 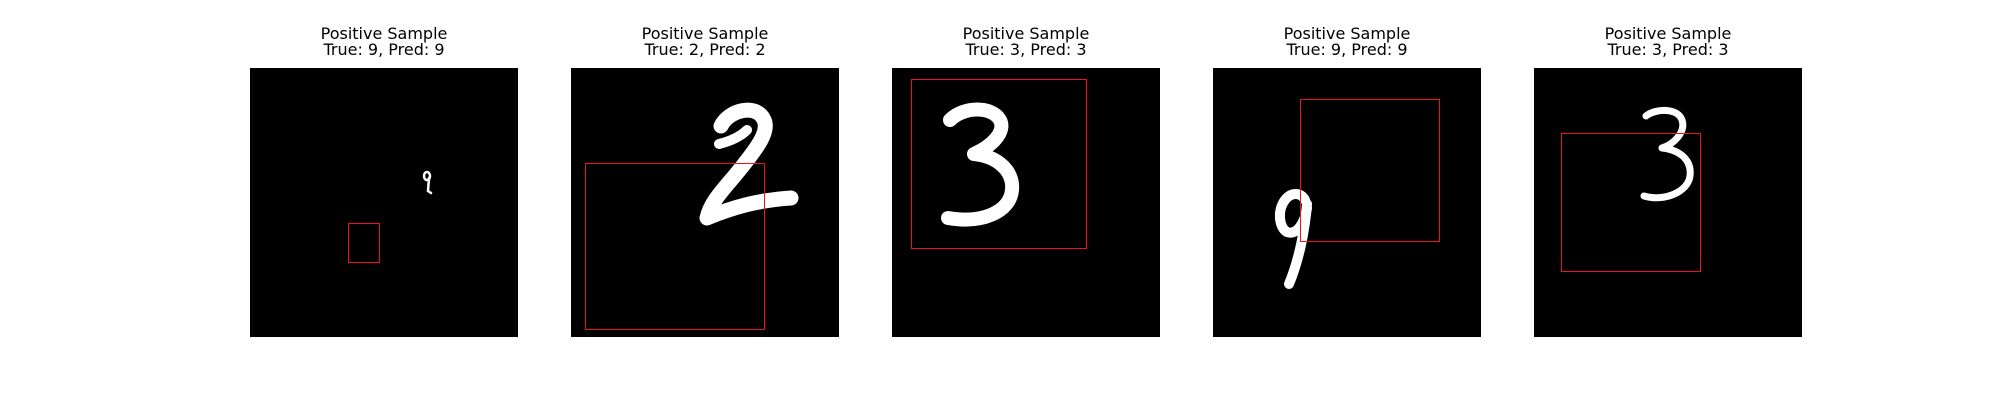 I want to click on sample-panel-3: Positive Sample True: 3, Pred: 3, so click(x=1026, y=183).